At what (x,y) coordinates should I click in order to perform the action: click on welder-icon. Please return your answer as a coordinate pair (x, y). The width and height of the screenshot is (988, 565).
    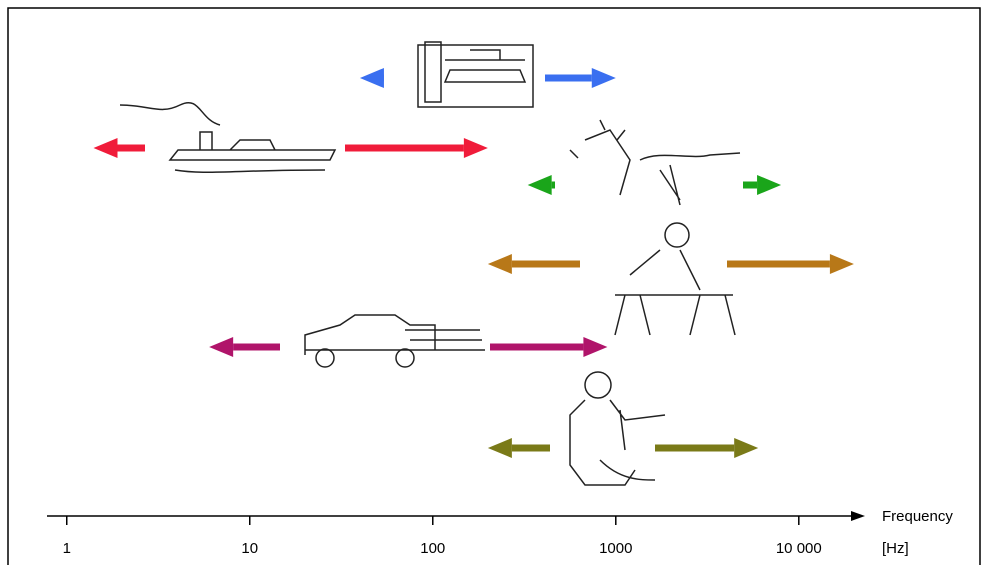
    Looking at the image, I should click on (655, 162).